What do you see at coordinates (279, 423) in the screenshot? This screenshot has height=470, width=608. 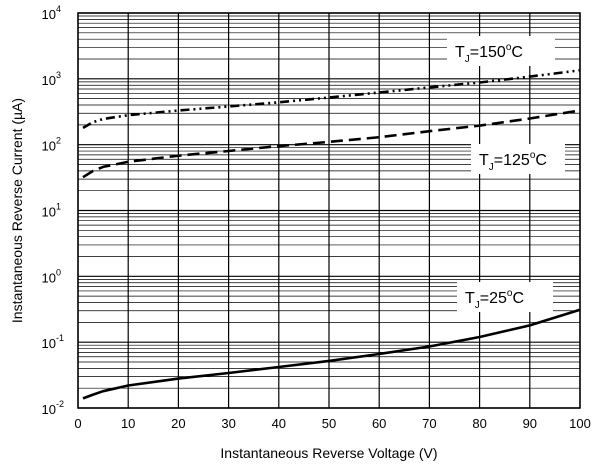 I see `x-tick-label: 40` at bounding box center [279, 423].